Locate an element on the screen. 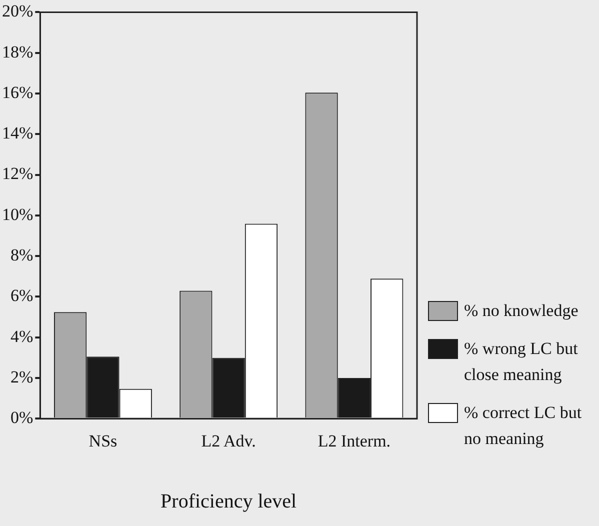  y-tick-label: 20% is located at coordinates (18, 11).